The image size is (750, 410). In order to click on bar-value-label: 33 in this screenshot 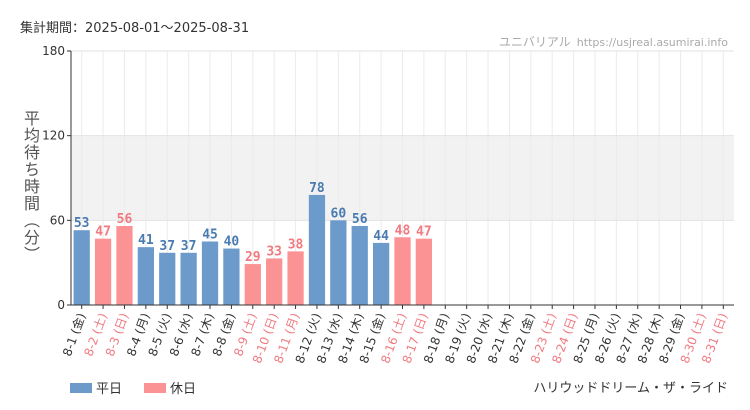, I will do `click(274, 251)`.